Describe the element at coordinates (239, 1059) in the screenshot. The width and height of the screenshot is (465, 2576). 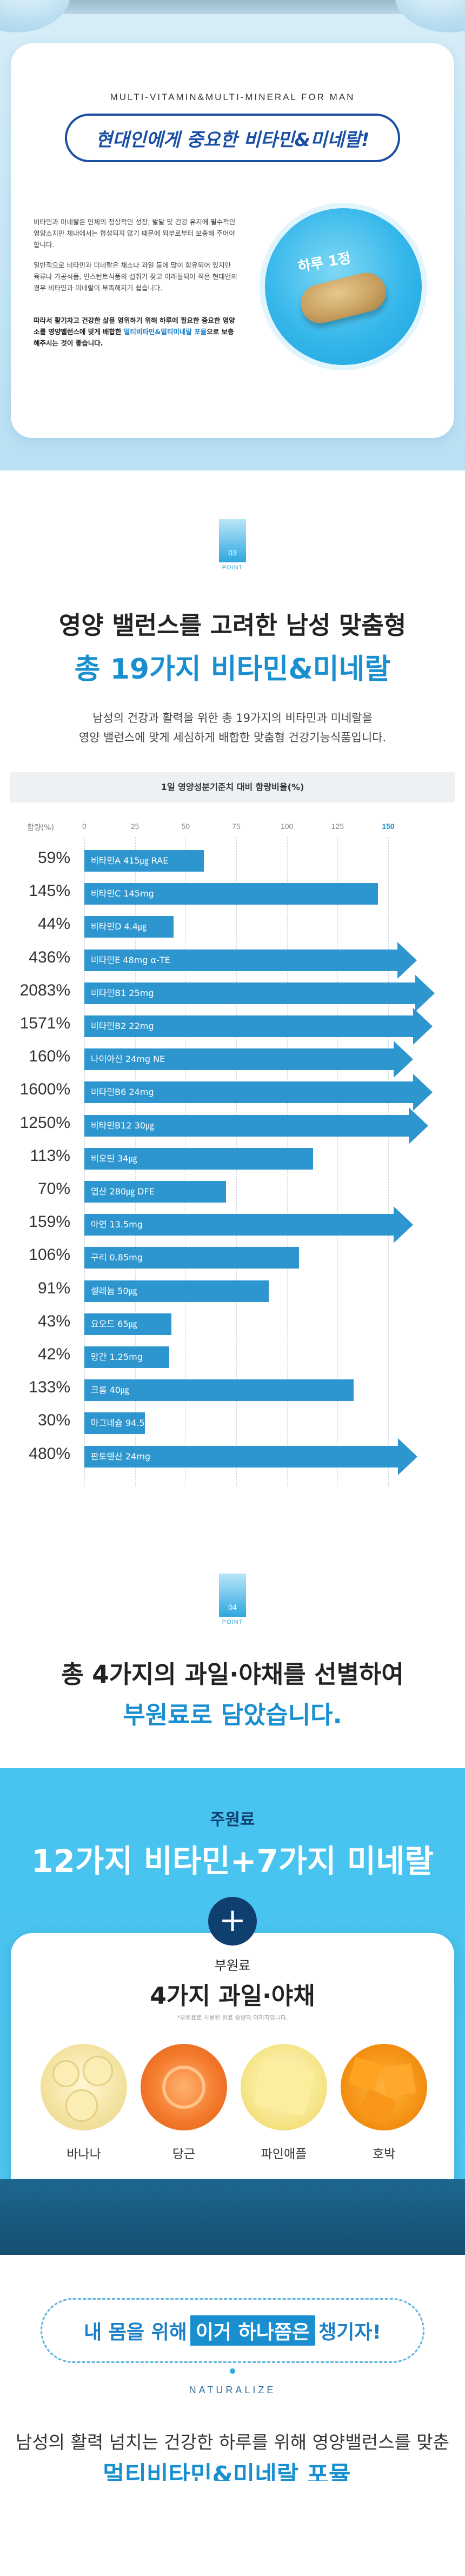
I see `chart-bar: 나이아신 24mg NE` at that location.